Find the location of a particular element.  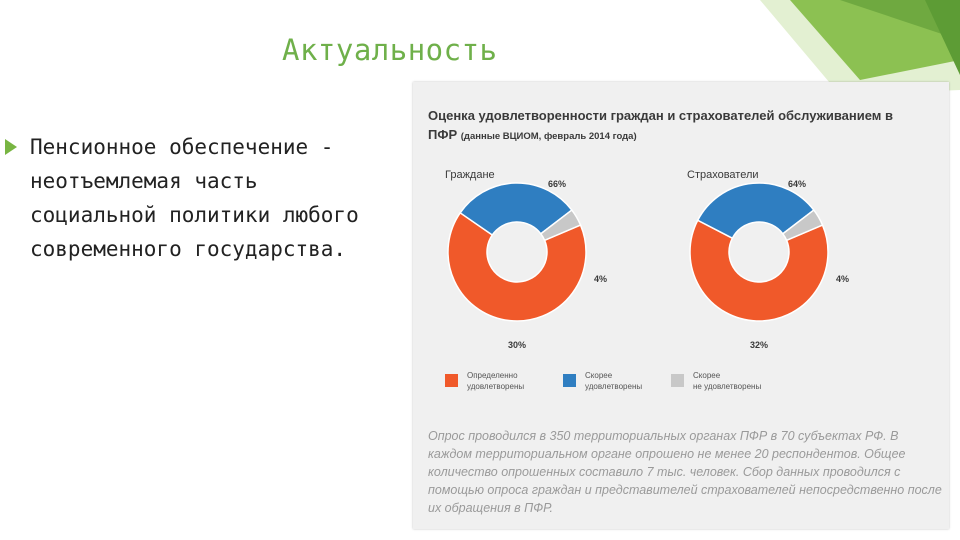

legend-label: Определенно is located at coordinates (492, 375).